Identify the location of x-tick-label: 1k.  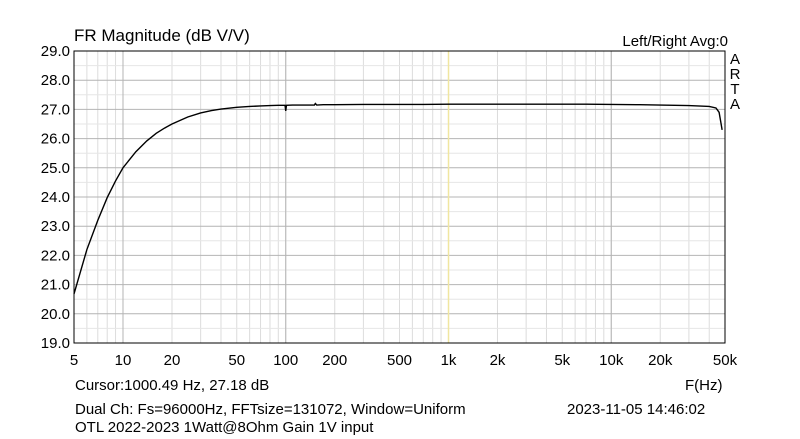
(449, 360).